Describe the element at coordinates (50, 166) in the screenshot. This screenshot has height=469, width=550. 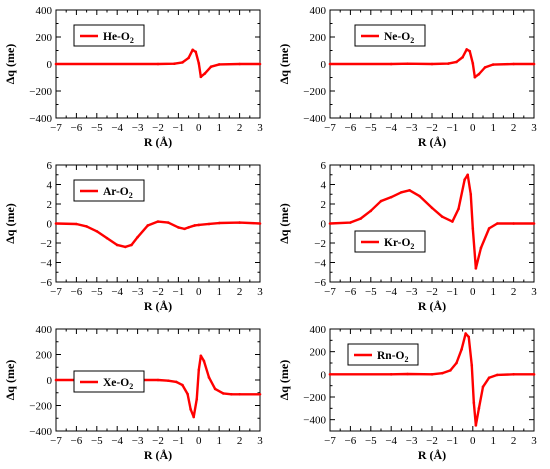
I see `y-tick-label: 6` at that location.